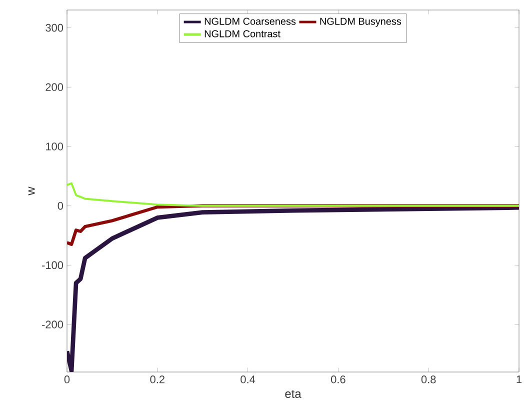 Image resolution: width=527 pixels, height=416 pixels. What do you see at coordinates (361, 22) in the screenshot?
I see `legend-label: NGLDM Busyness` at bounding box center [361, 22].